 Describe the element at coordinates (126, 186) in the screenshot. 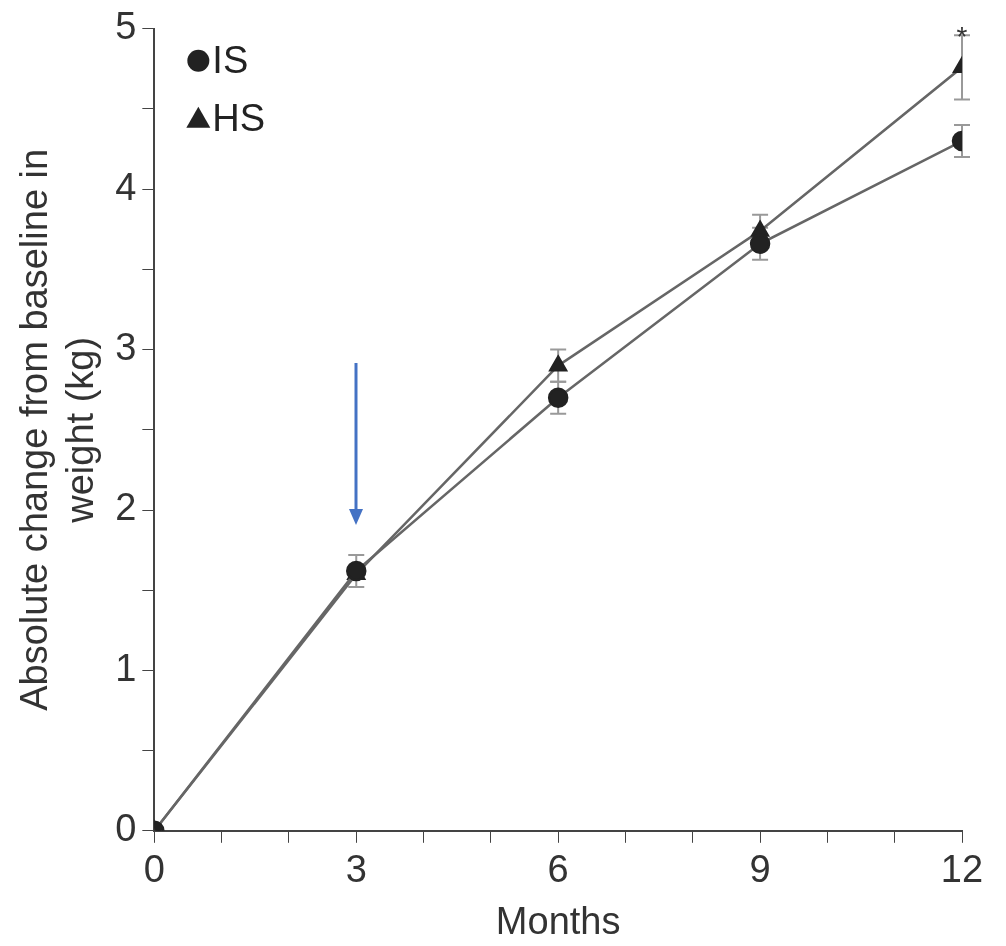

I see `y-tick-label: 4` at that location.